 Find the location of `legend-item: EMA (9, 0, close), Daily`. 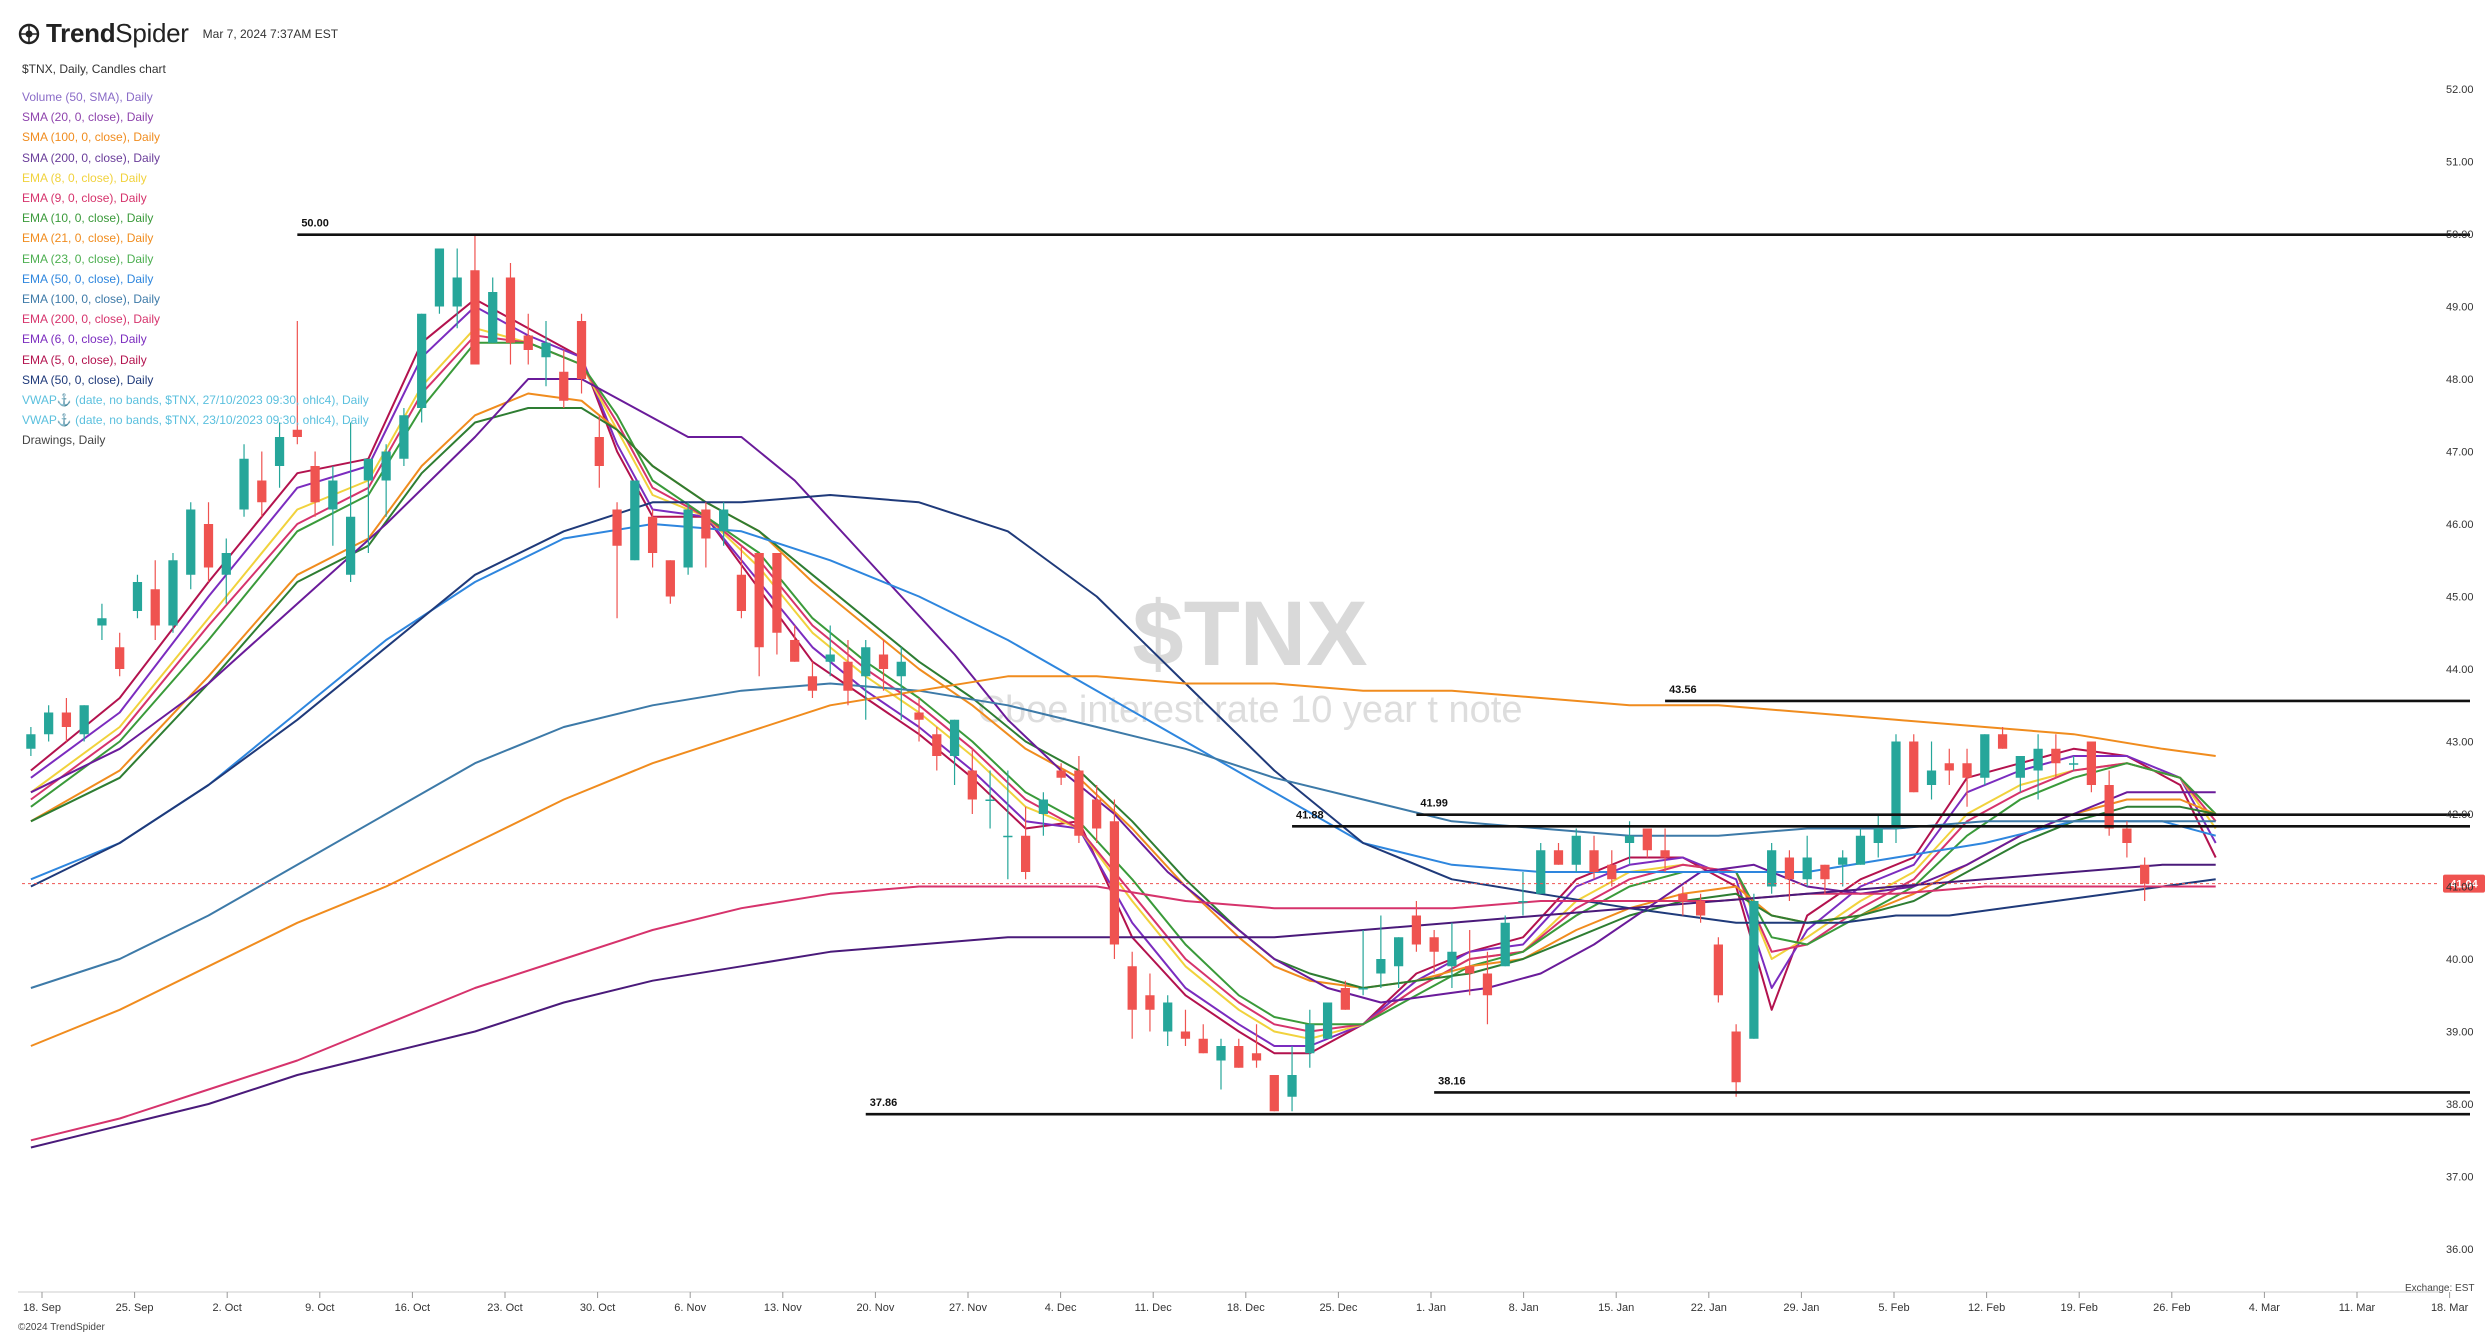

legend-item: EMA (9, 0, close), Daily is located at coordinates (84, 198).